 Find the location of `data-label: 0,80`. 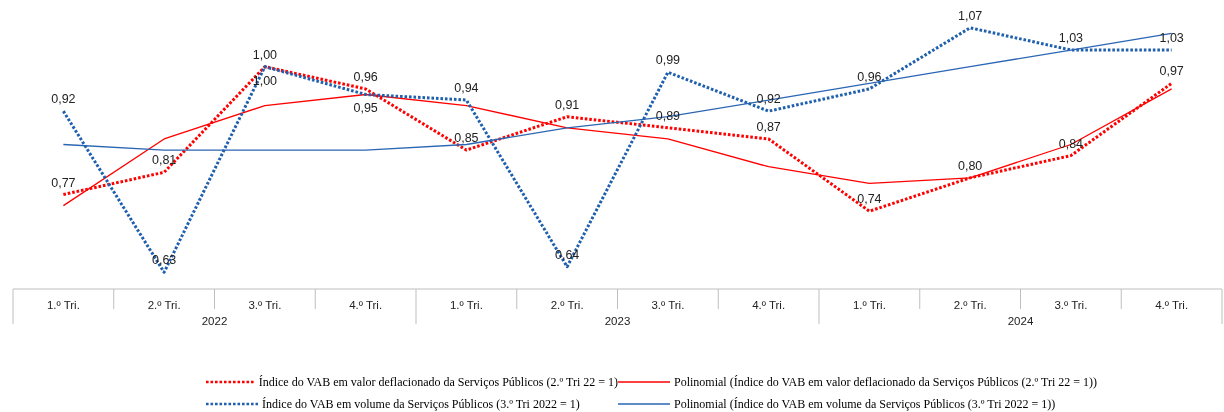

data-label: 0,80 is located at coordinates (970, 165).